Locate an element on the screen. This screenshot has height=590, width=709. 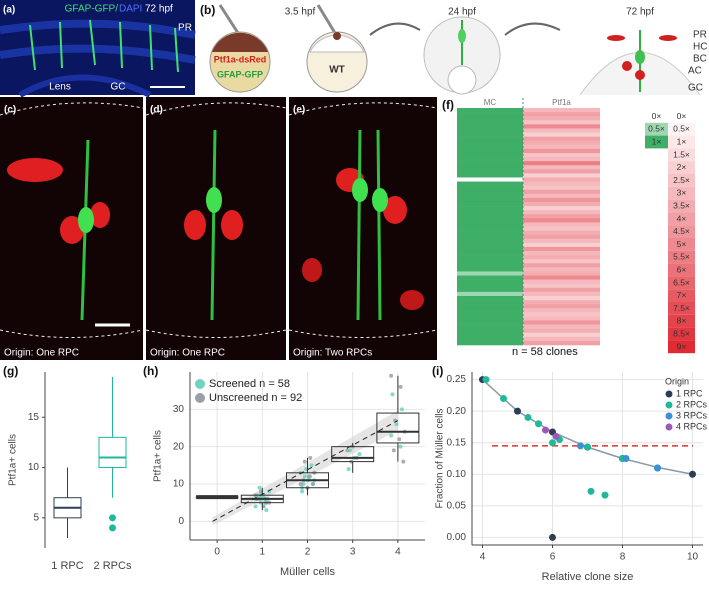
x-tick-label: 0 is located at coordinates (217, 552).